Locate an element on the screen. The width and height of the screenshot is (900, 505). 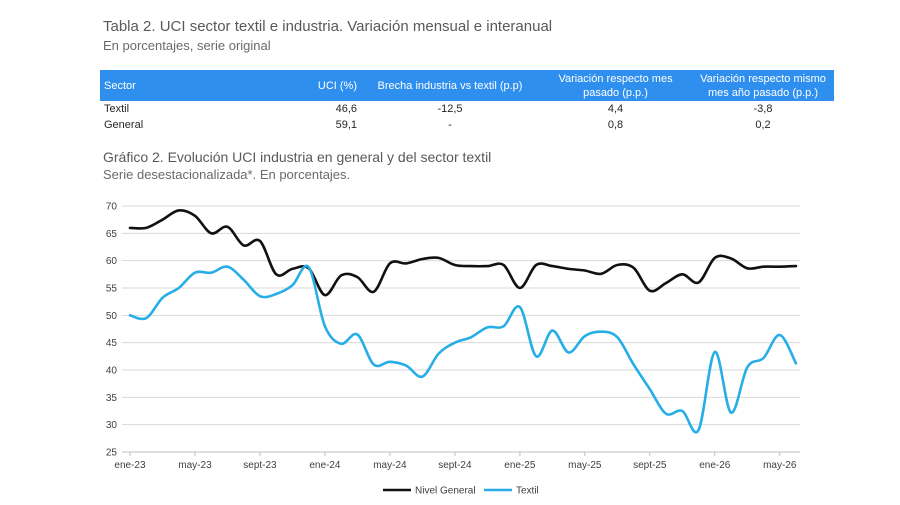
y-tick-label: 65 is located at coordinates (112, 234).